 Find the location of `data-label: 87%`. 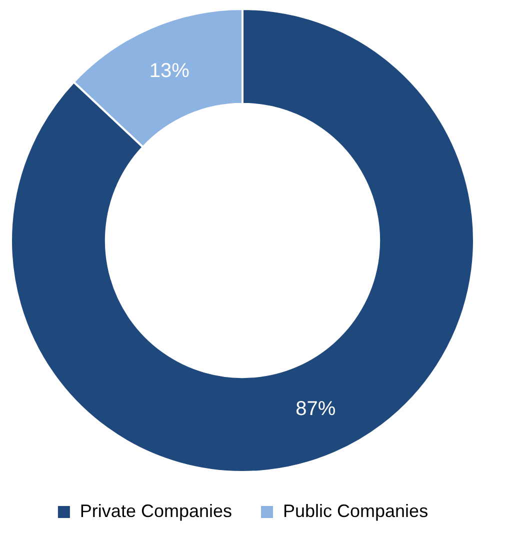

data-label: 87% is located at coordinates (316, 409).